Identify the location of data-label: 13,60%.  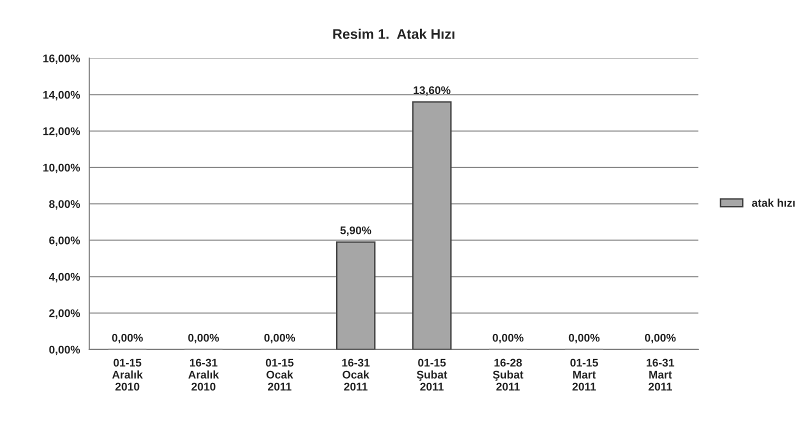
(432, 91).